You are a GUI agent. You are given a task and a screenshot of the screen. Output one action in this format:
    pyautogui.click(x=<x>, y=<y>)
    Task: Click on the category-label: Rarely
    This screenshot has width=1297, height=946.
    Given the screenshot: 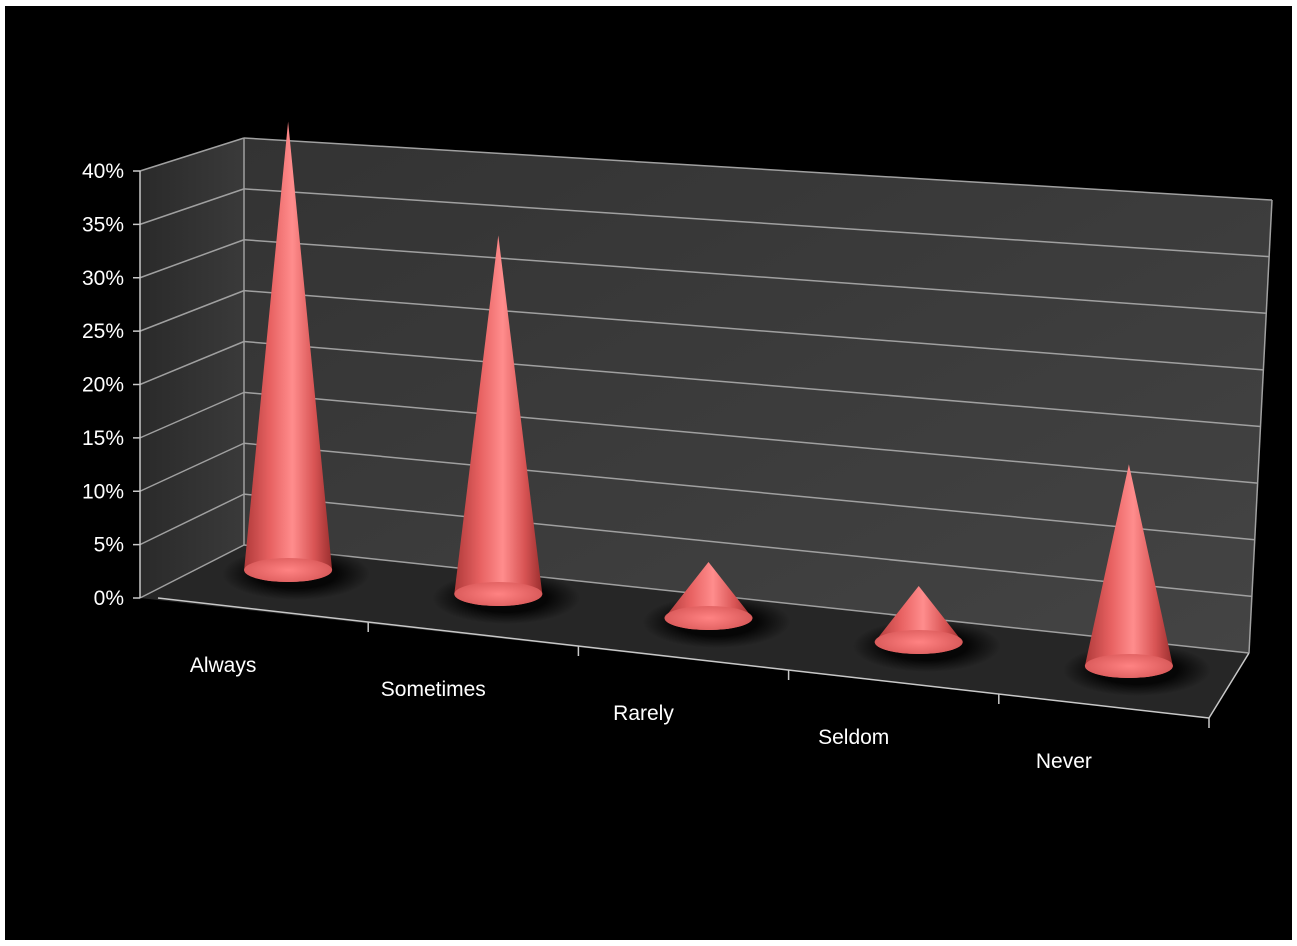 What is the action you would take?
    pyautogui.click(x=643, y=713)
    